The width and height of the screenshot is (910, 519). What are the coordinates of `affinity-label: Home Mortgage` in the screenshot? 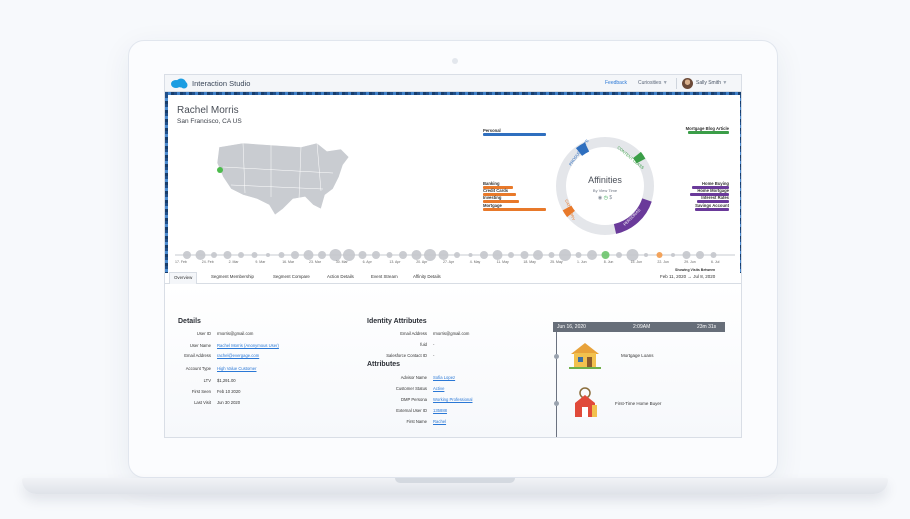 It's located at (713, 190).